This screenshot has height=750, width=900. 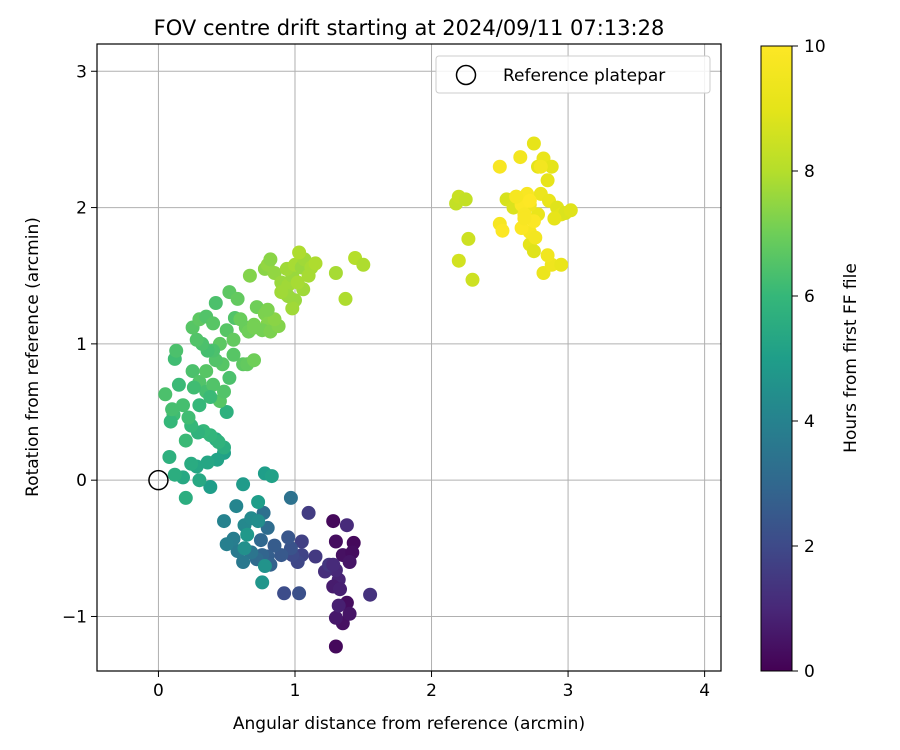 I want to click on y-axis-label: Rotation from reference (arcmin), so click(x=33, y=357).